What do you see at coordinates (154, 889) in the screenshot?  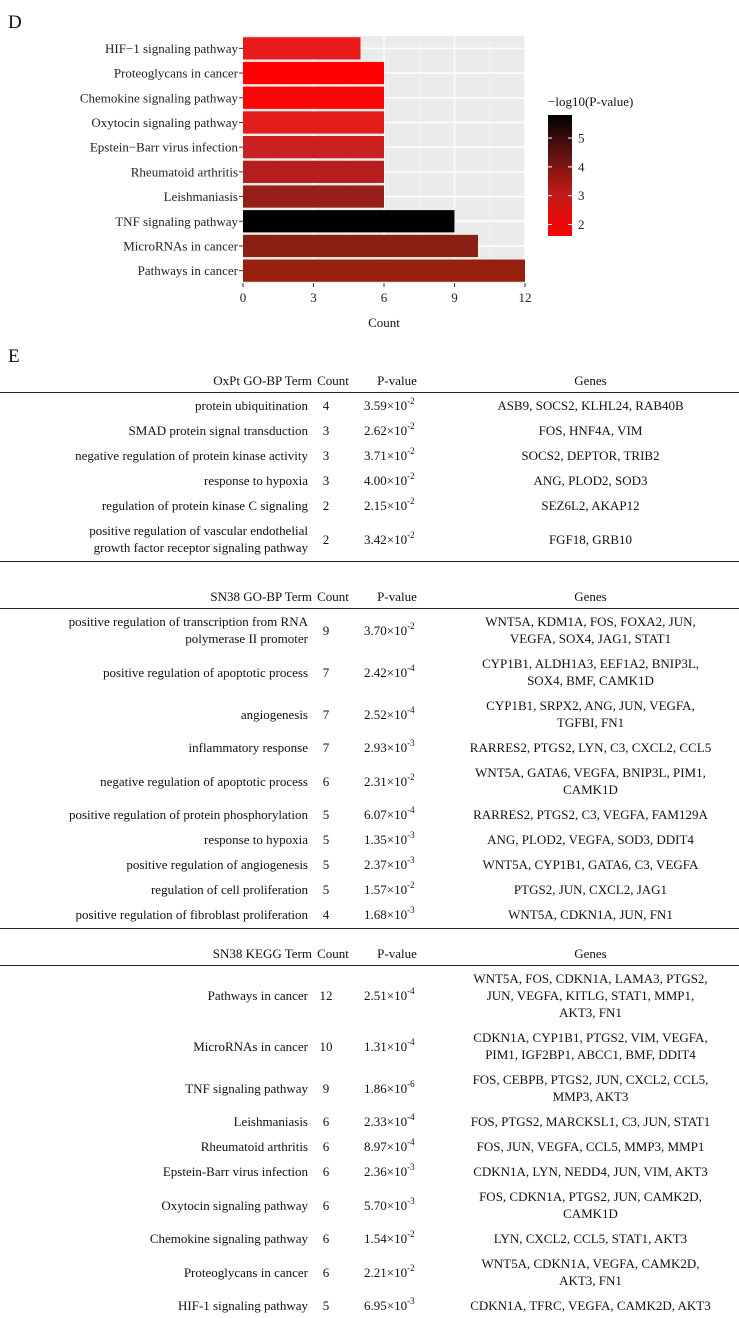 I see `row-term: regulation of cell proliferation` at bounding box center [154, 889].